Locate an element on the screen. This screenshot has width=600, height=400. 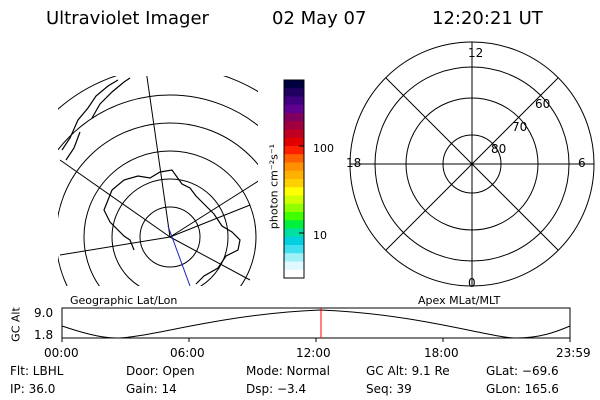
time-label: 12:20:21 UT is located at coordinates (487, 18).